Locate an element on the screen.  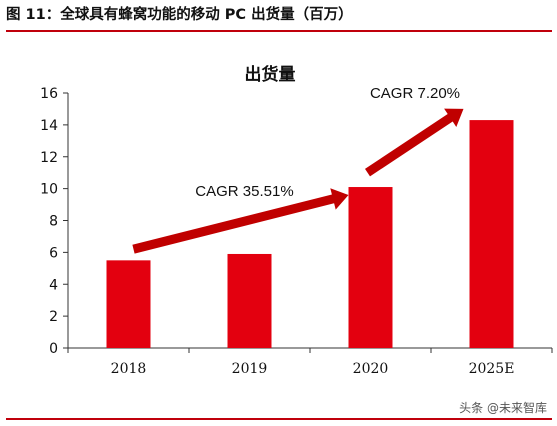
y-tick-label: 10 is located at coordinates (49, 190).